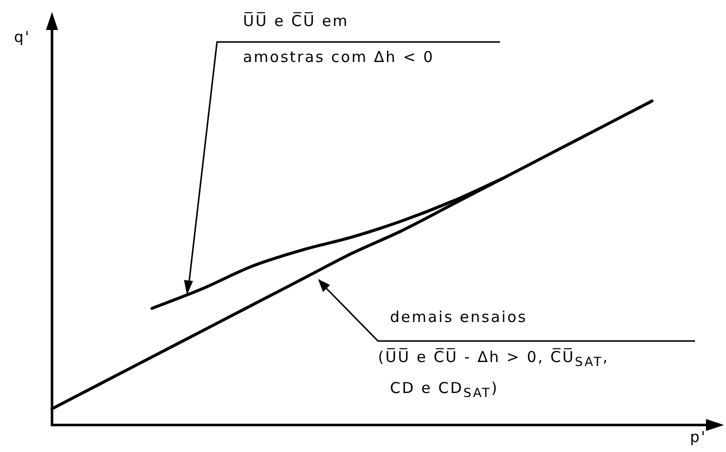 This screenshot has width=726, height=452. What do you see at coordinates (296, 21) in the screenshot?
I see `text: U̅U̅ e C̅U̅ em` at bounding box center [296, 21].